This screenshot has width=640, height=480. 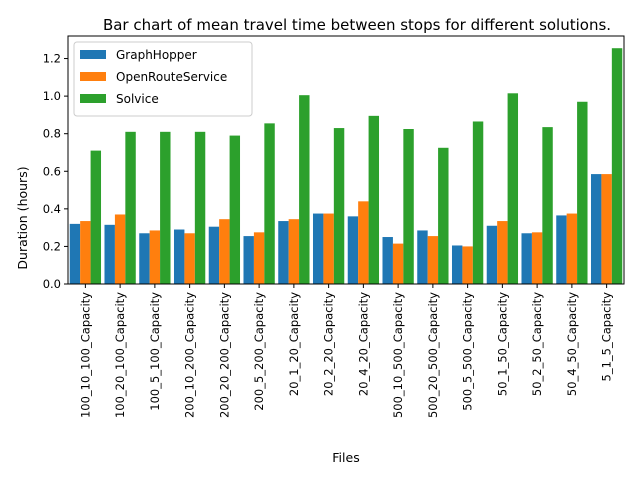 What do you see at coordinates (572, 344) in the screenshot?
I see `x-tick-label: 50_4_50_Capacity` at bounding box center [572, 344].